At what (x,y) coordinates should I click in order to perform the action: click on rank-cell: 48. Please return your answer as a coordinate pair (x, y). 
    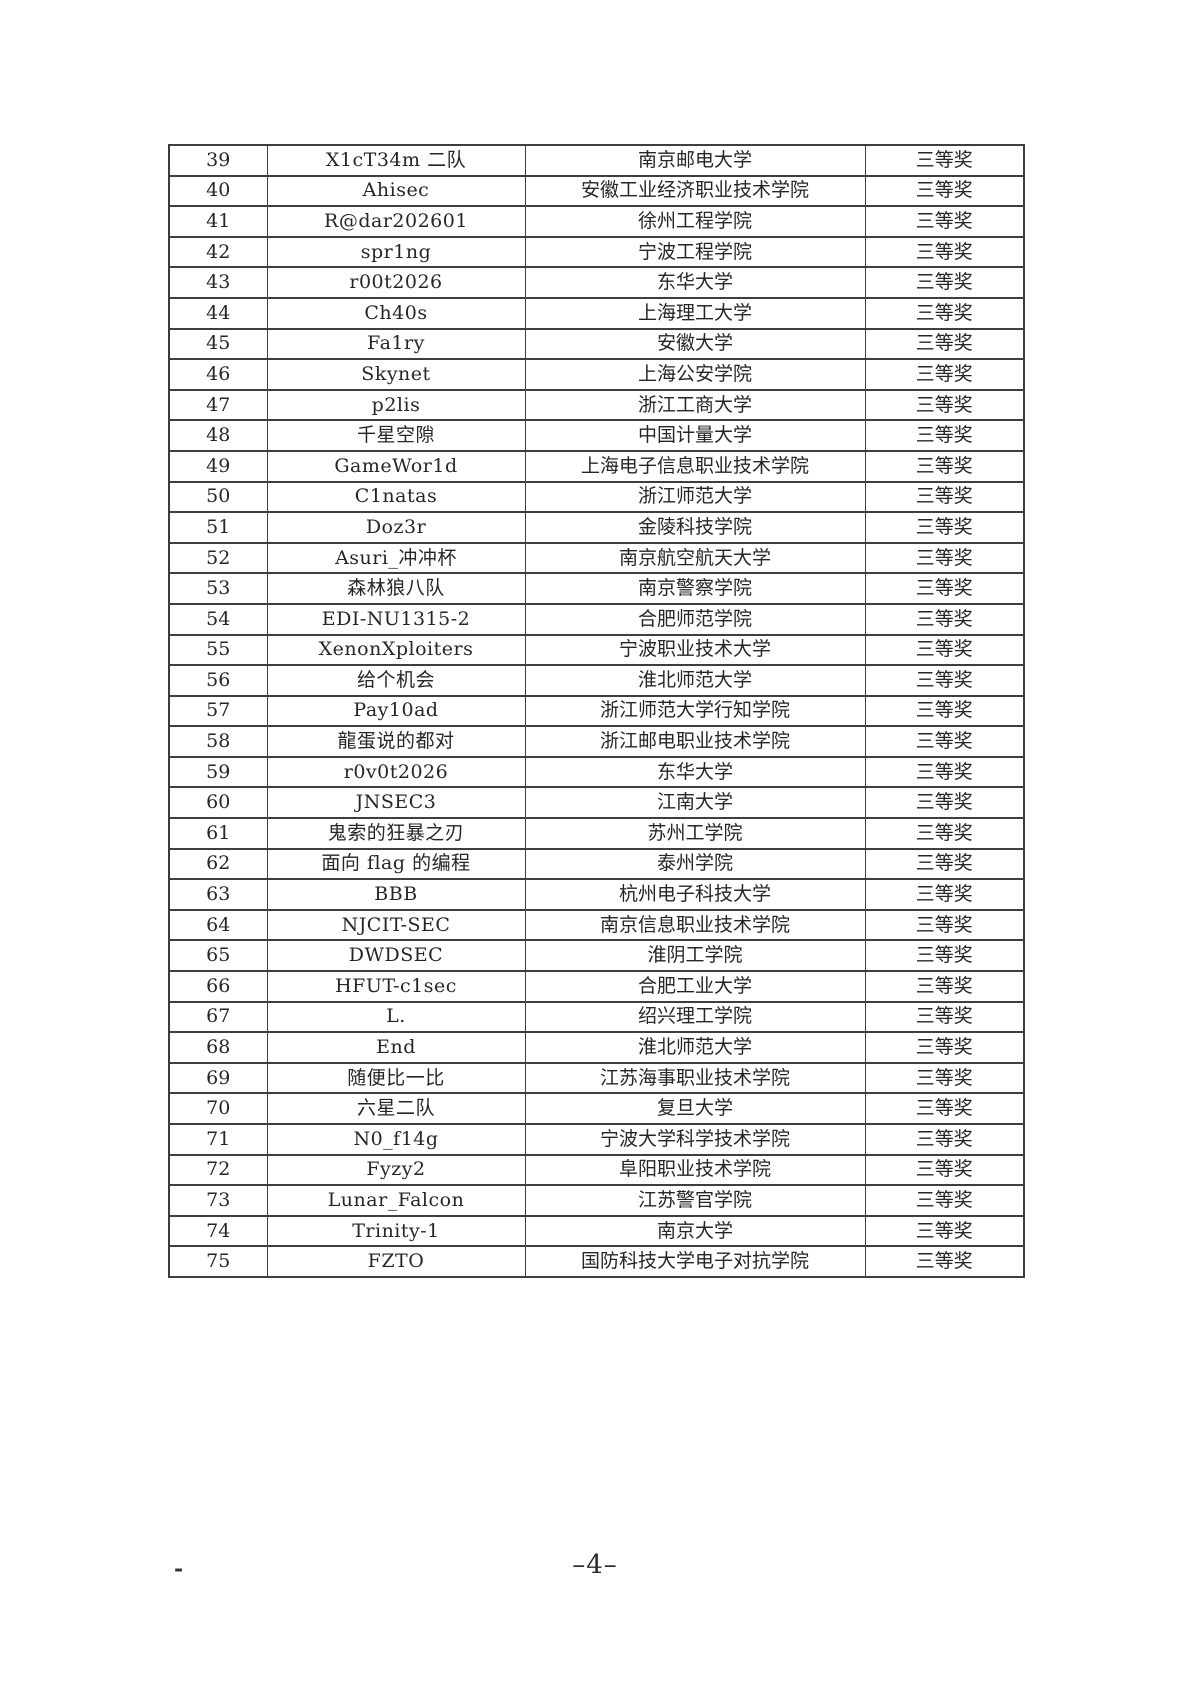
    Looking at the image, I should click on (218, 435).